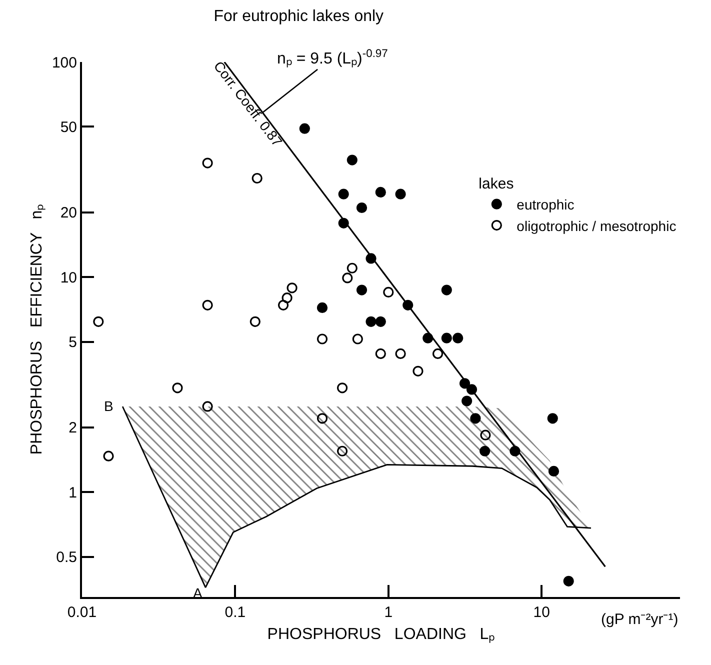  What do you see at coordinates (596, 226) in the screenshot?
I see `legend-label: oligotrophic / mesotrophic` at bounding box center [596, 226].